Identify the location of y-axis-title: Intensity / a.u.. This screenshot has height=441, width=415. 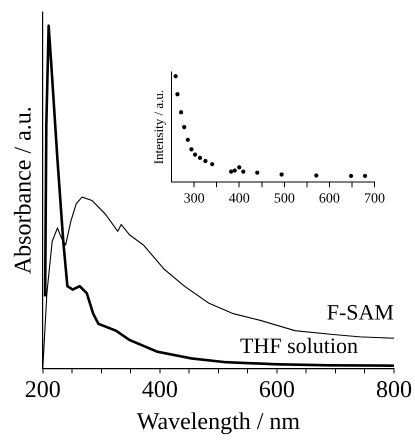
(158, 127).